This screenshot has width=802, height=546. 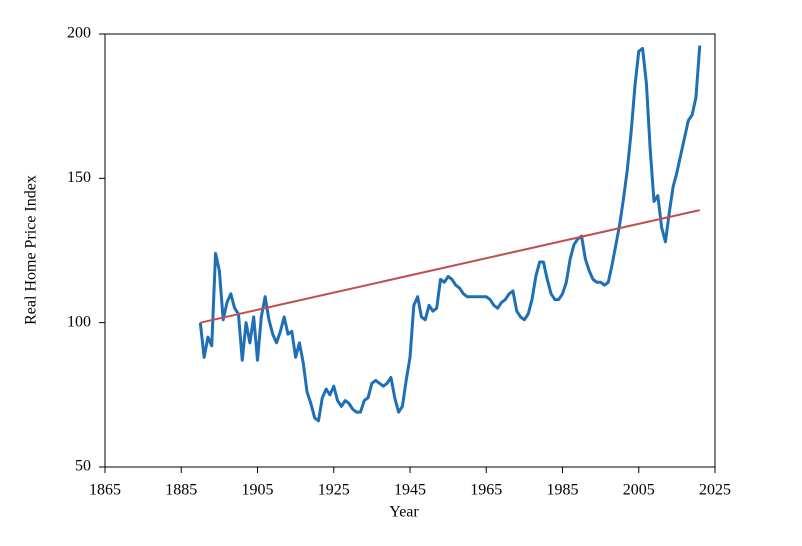 What do you see at coordinates (31, 250) in the screenshot?
I see `y-axis-label: Real Home Price Index` at bounding box center [31, 250].